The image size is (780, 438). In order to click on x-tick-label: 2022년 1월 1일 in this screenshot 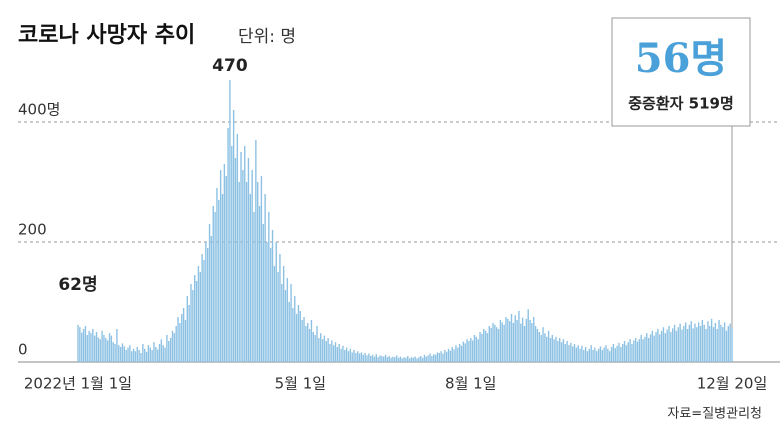, I will do `click(78, 384)`.